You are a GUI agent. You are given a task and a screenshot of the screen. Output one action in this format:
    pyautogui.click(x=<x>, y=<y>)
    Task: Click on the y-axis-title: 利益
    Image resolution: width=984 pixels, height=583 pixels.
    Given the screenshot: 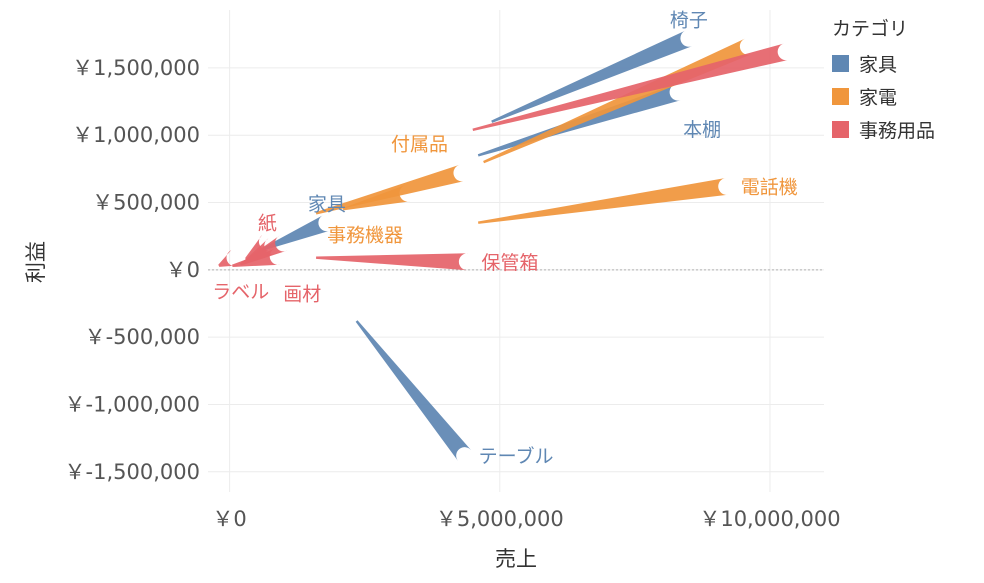 What is the action you would take?
    pyautogui.click(x=36, y=262)
    